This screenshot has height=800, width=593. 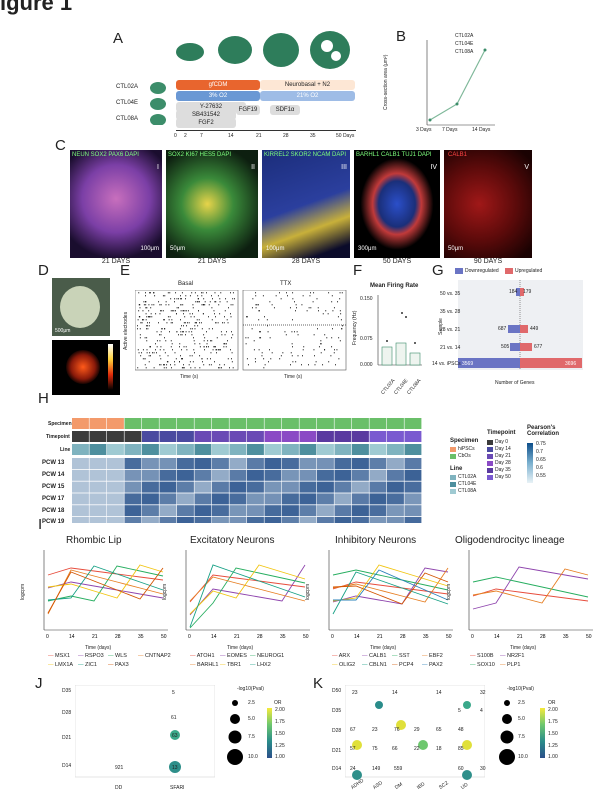 I want to click on i-legend-item: — WLS, so click(x=117, y=656).